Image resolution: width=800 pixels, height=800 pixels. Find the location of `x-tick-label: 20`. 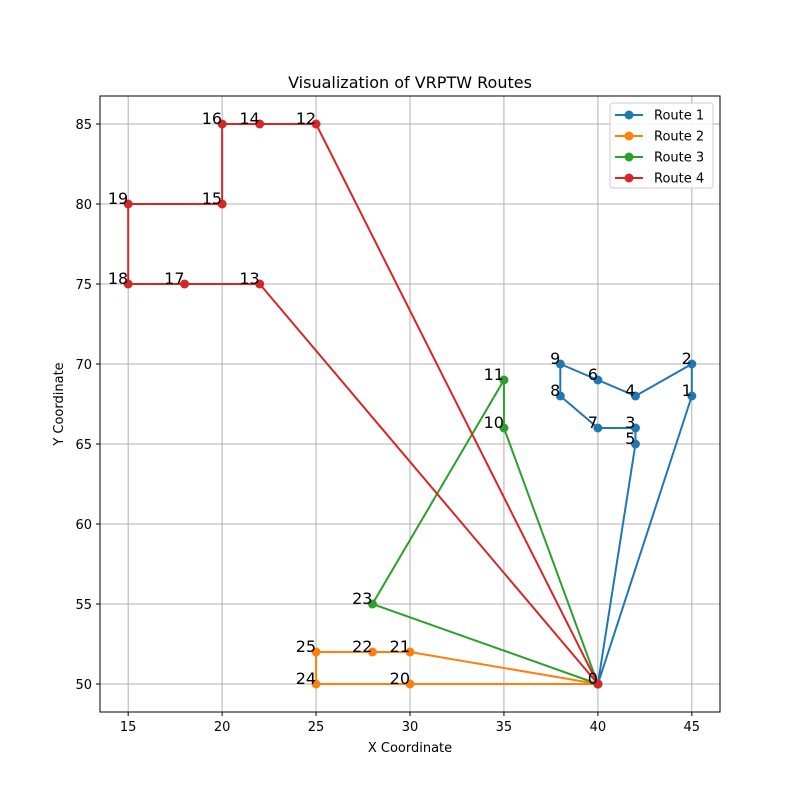

x-tick-label: 20 is located at coordinates (222, 727).